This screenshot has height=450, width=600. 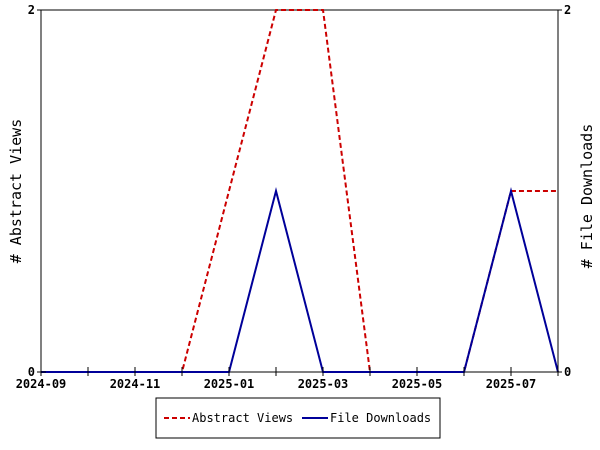 I want to click on y-right-axis-title: # File Downloads, so click(x=587, y=196).